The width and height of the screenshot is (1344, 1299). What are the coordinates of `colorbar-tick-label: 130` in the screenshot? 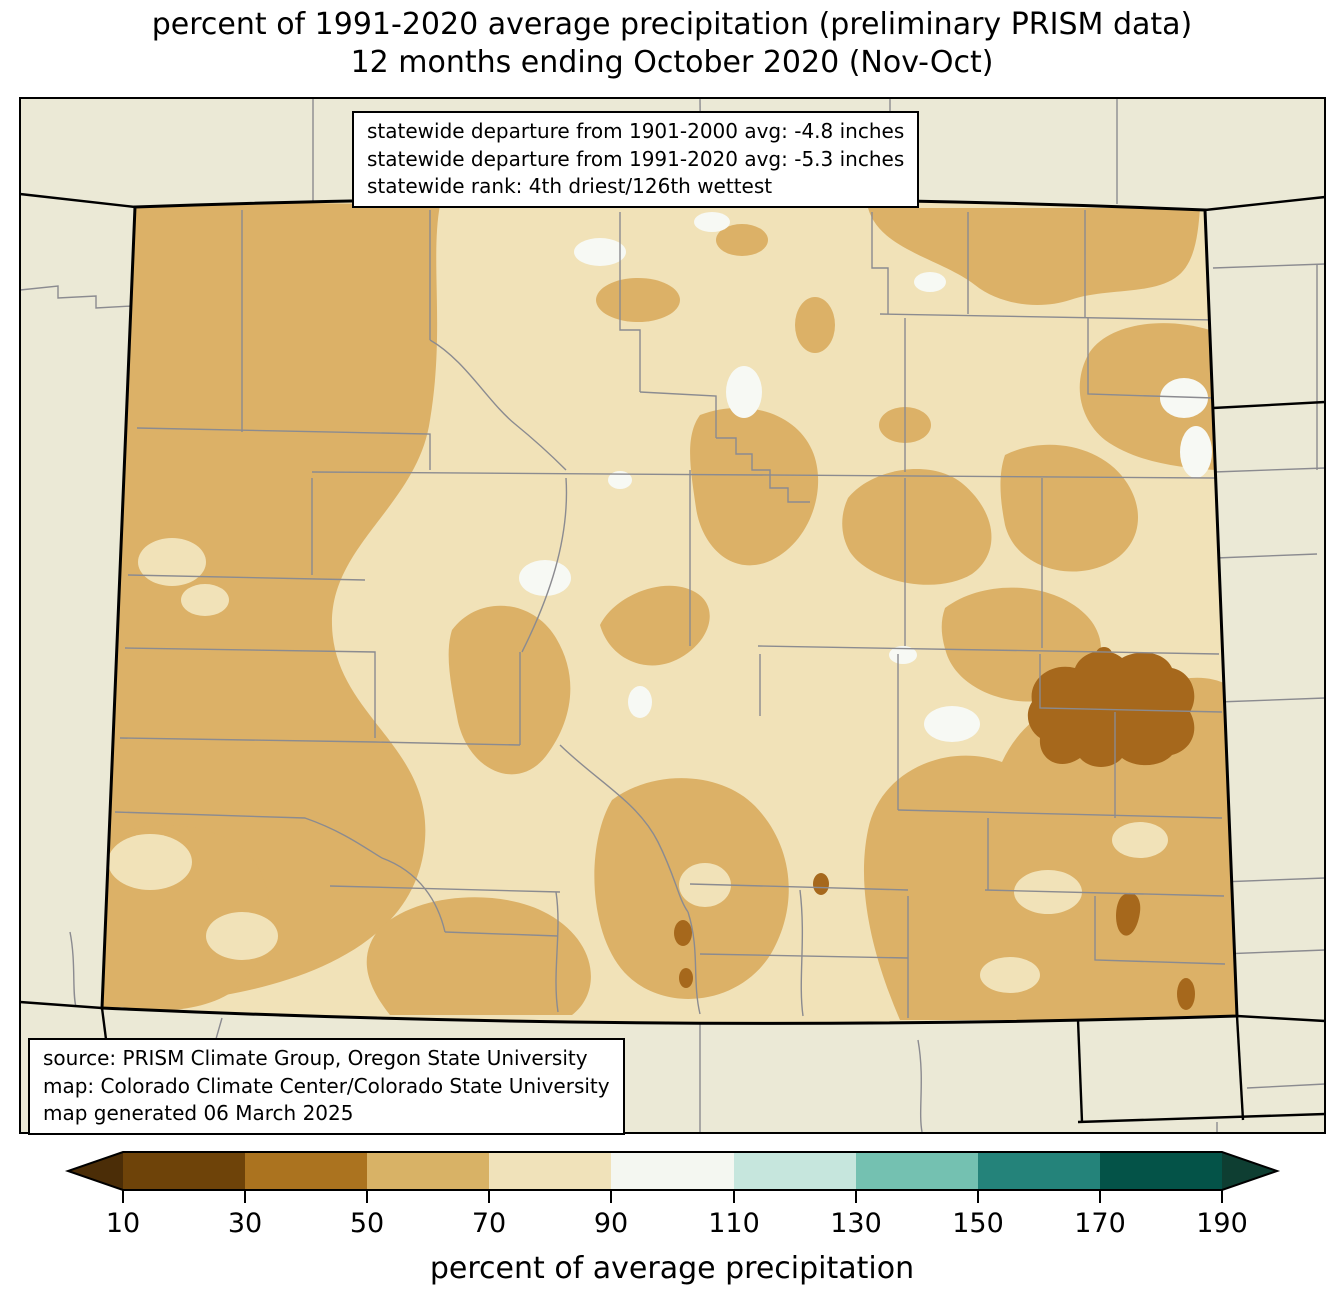 It's located at (856, 1223).